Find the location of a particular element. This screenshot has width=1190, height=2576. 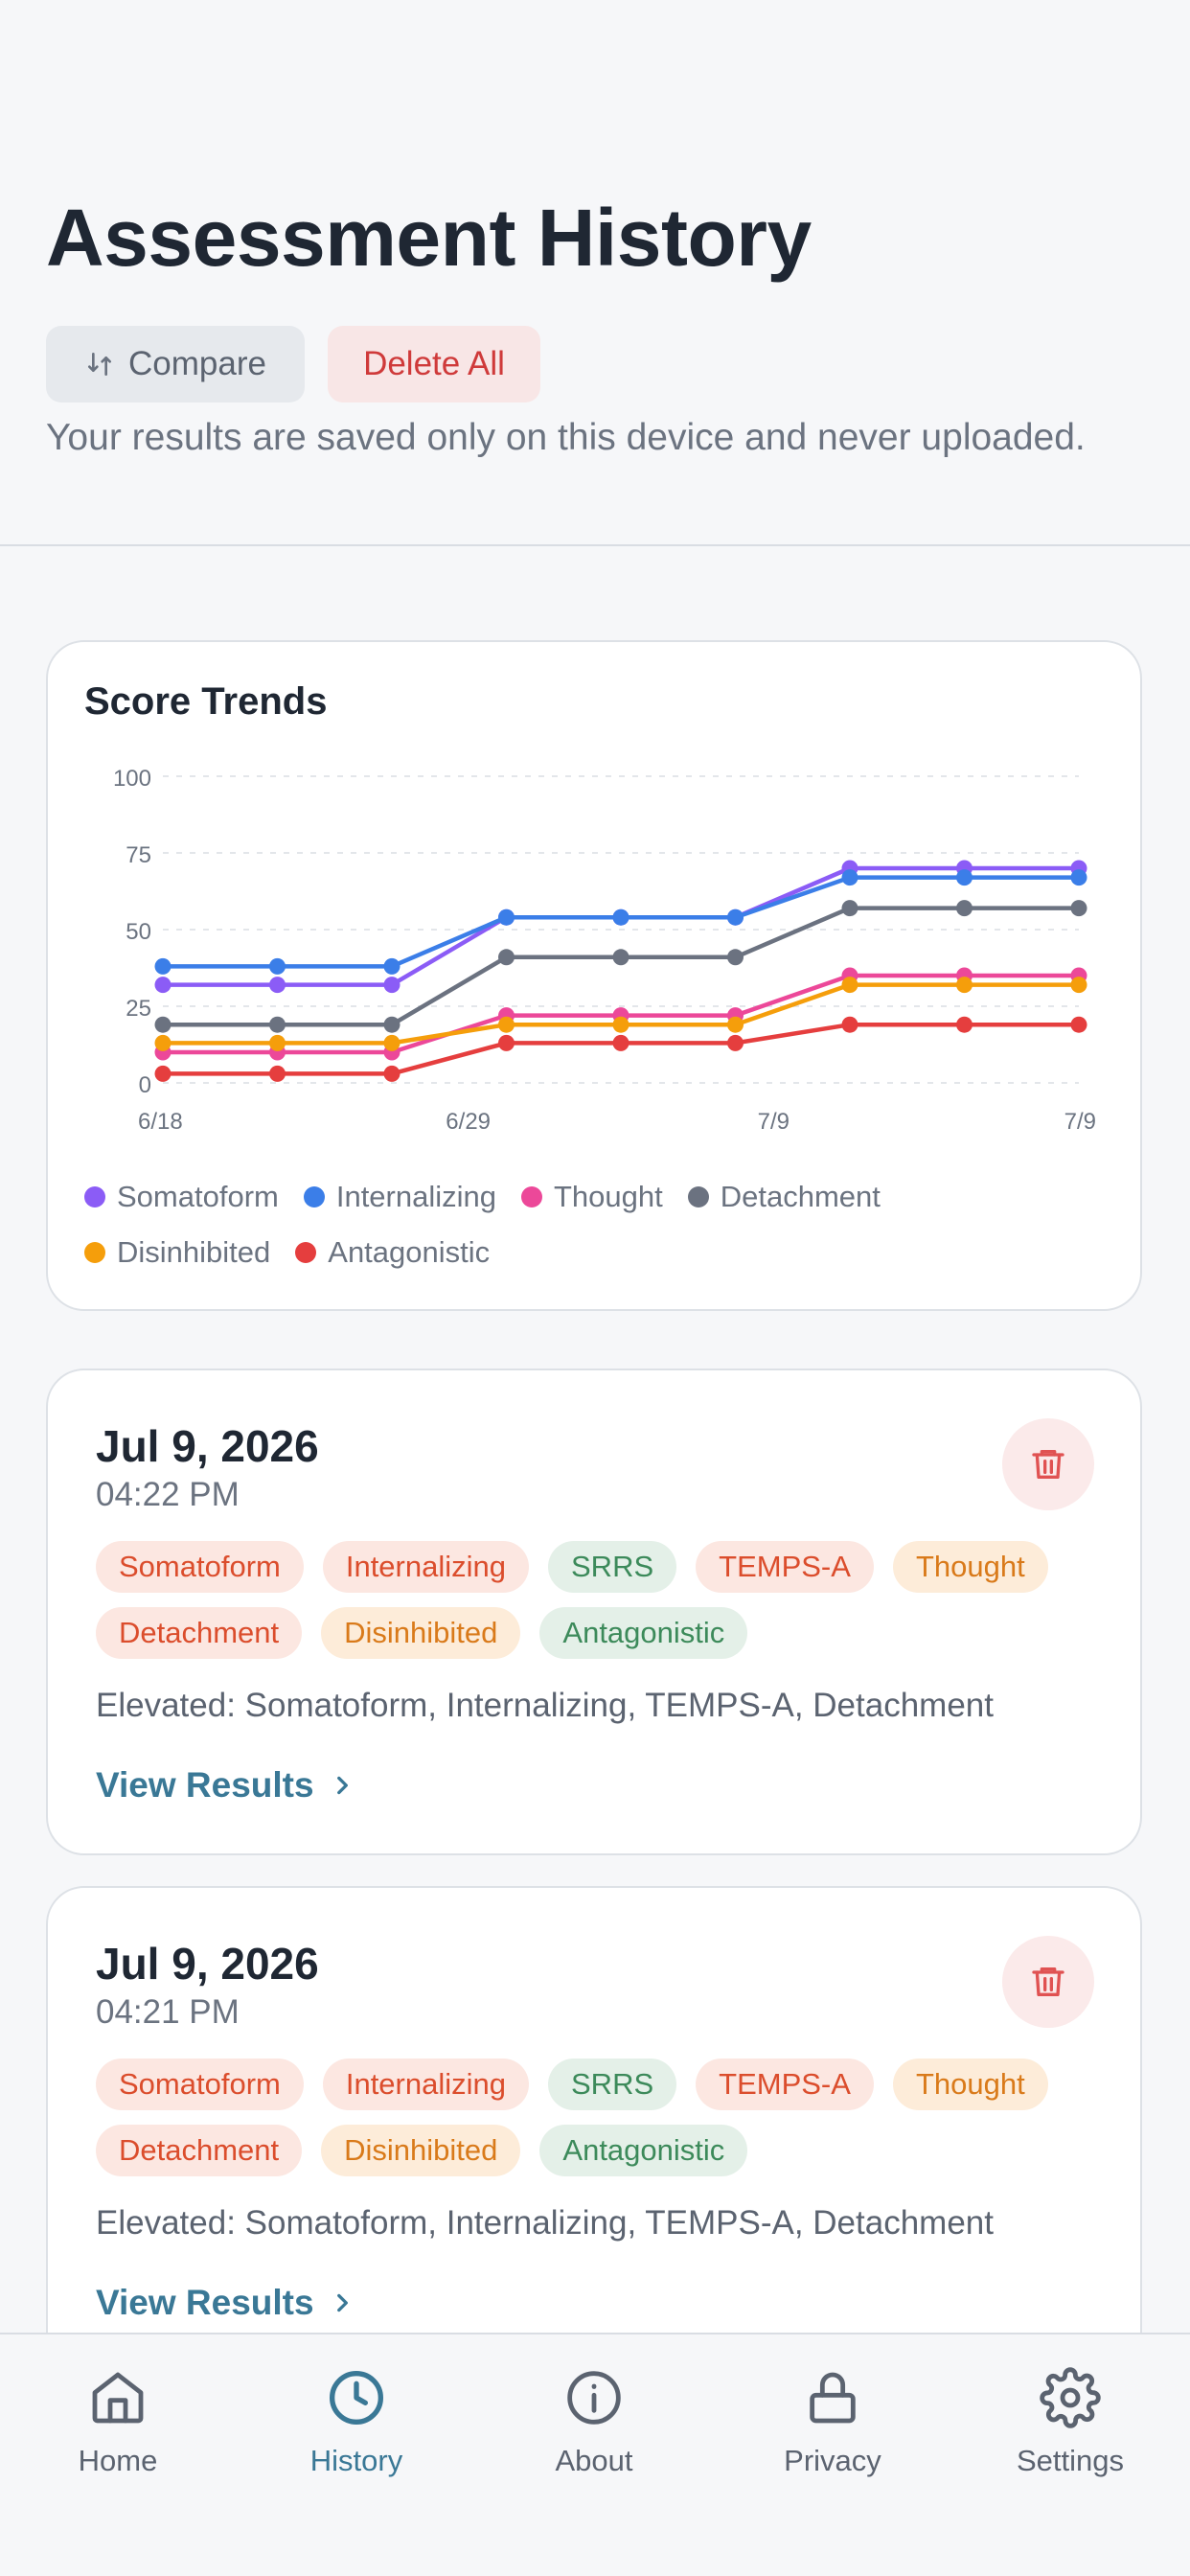

series-somatoform is located at coordinates (621, 927).